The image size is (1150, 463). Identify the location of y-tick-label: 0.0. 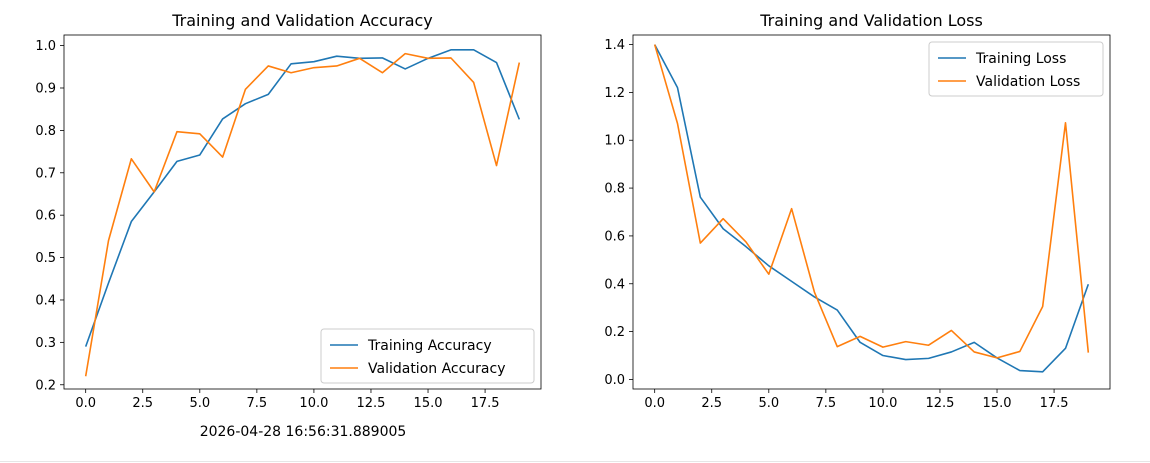
(614, 380).